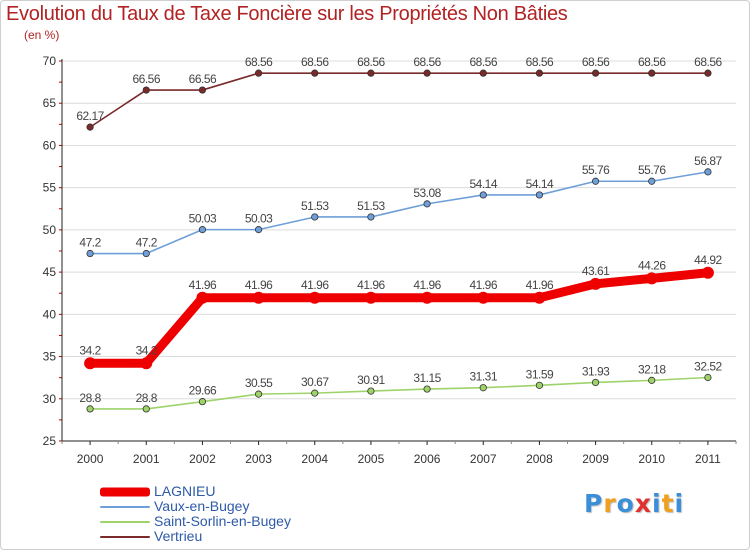 This screenshot has width=750, height=550. I want to click on data-label-saint-sorlin-en-bugey: 31.15, so click(427, 378).